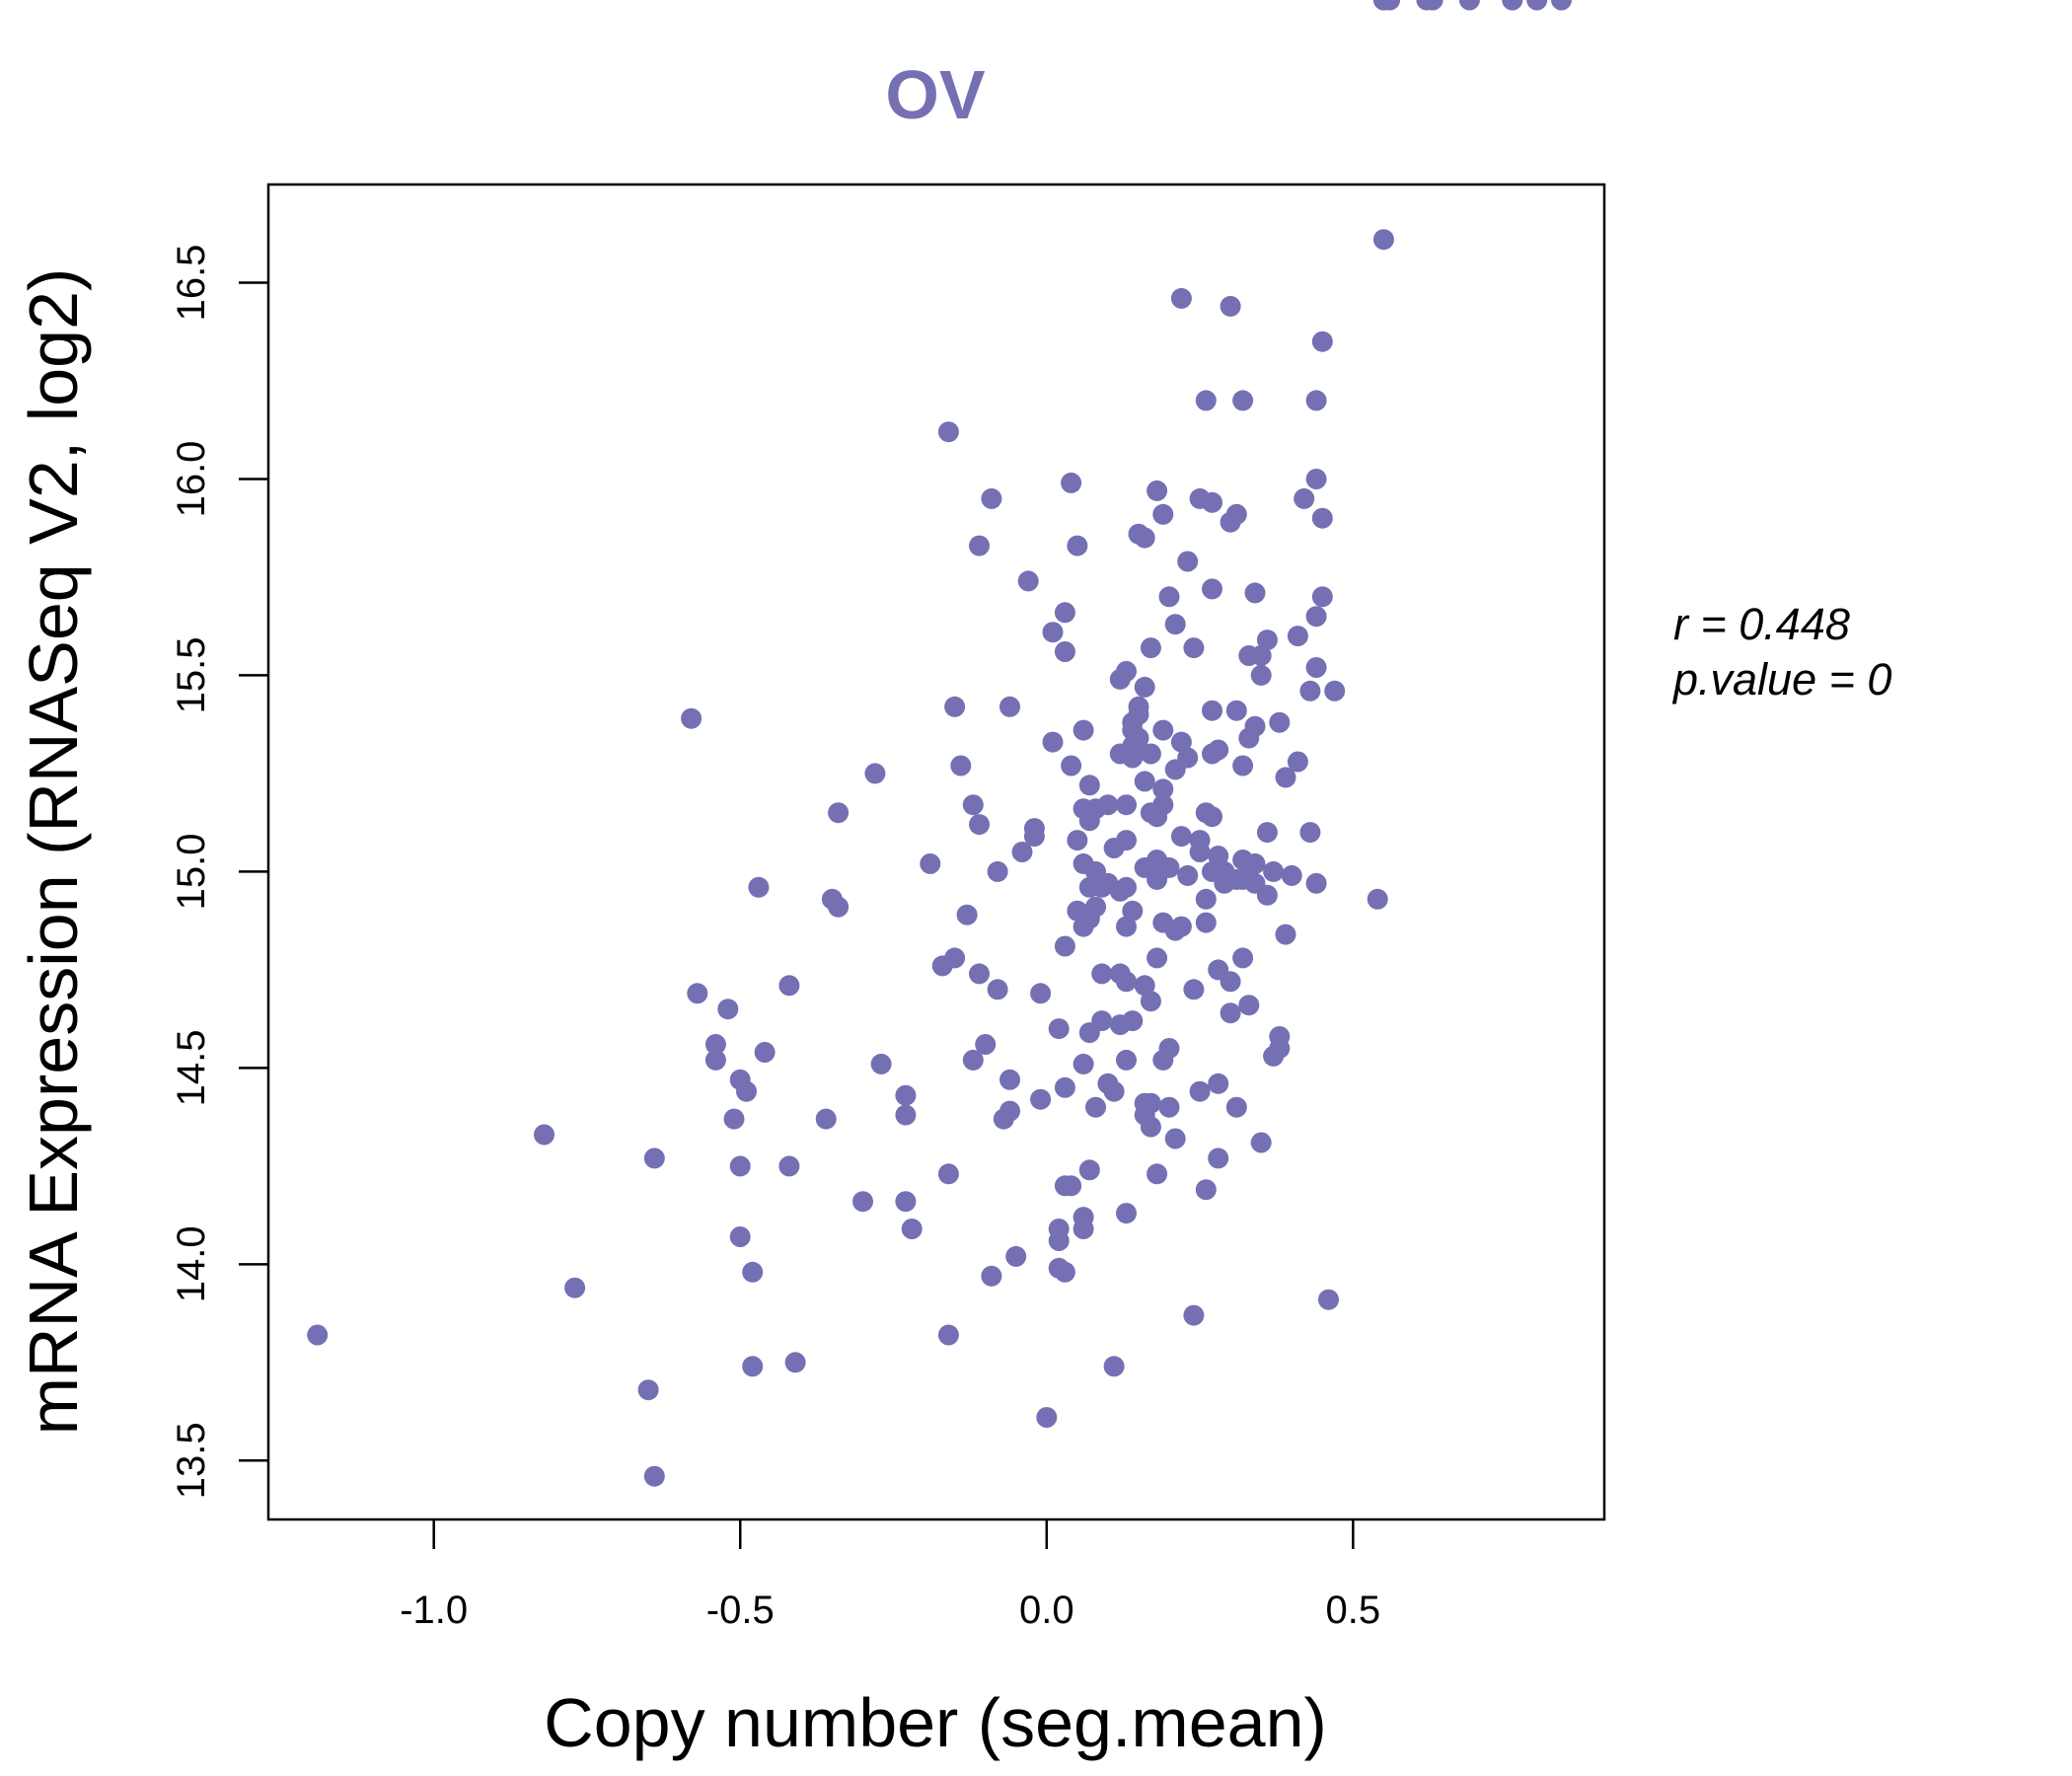 The width and height of the screenshot is (2072, 1776). Describe the element at coordinates (740, 1610) in the screenshot. I see `x-tick-label: -0.5` at that location.